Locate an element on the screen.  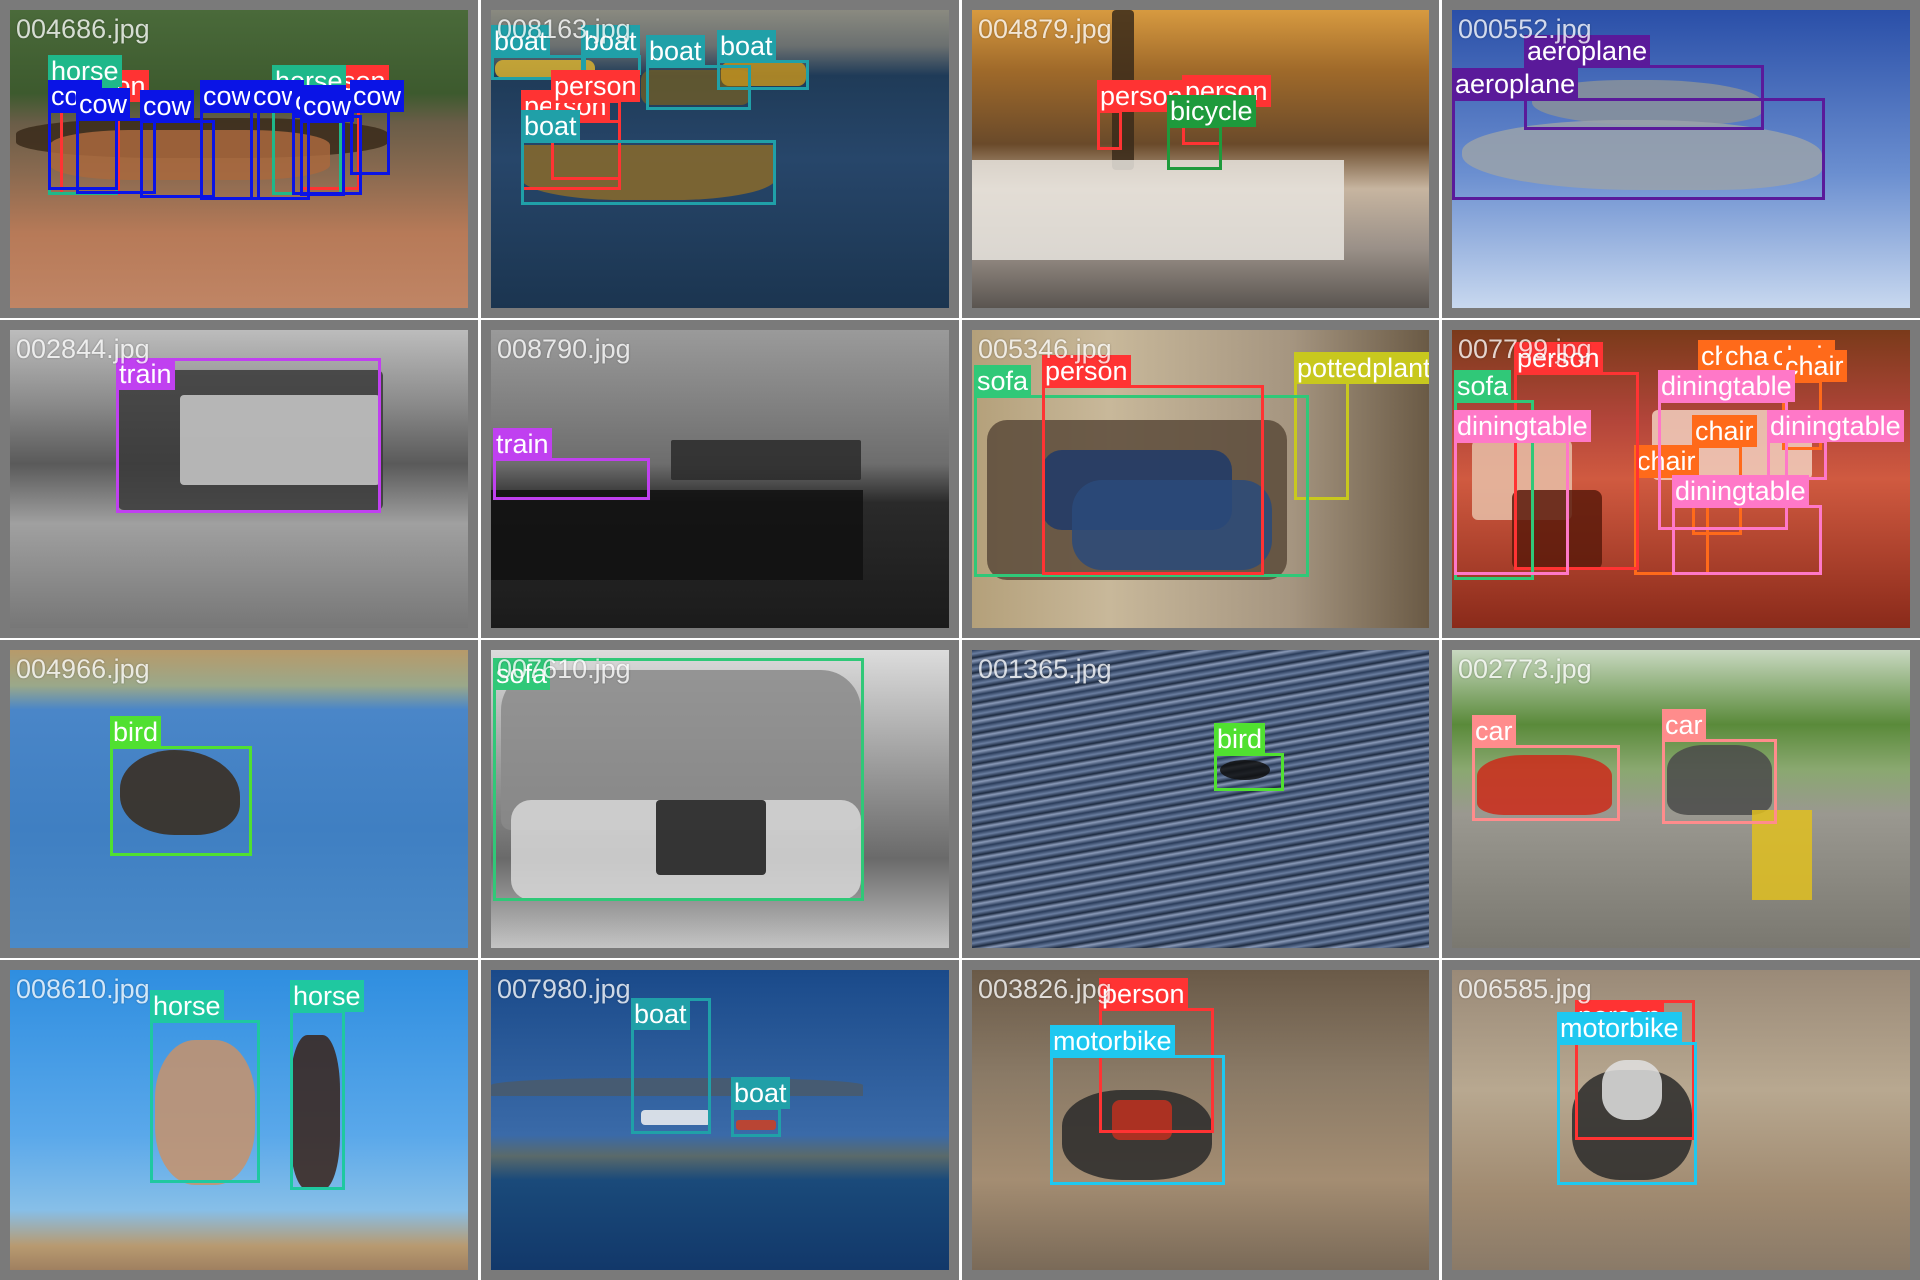
image-tile: 002773.jpg car car is located at coordinates (1681, 799).